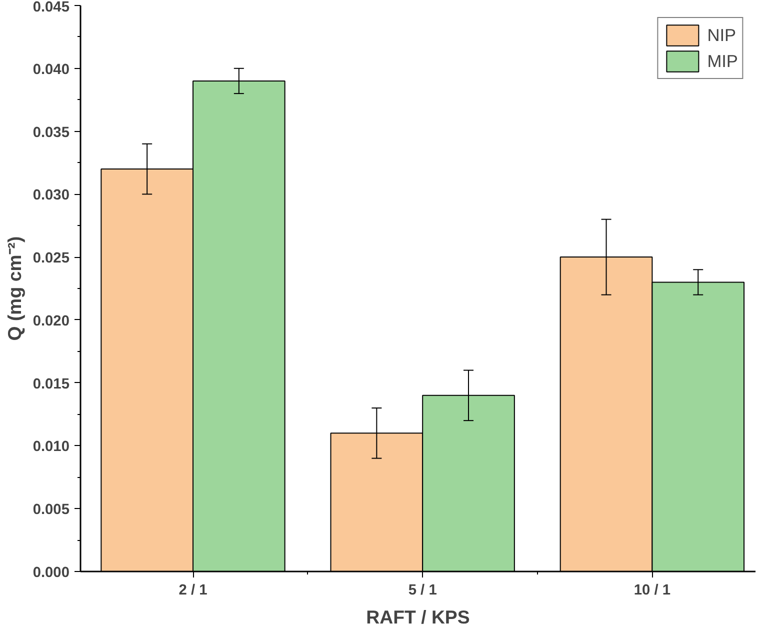 The image size is (767, 637). What do you see at coordinates (51, 510) in the screenshot?
I see `y-tick-label: 0.005` at bounding box center [51, 510].